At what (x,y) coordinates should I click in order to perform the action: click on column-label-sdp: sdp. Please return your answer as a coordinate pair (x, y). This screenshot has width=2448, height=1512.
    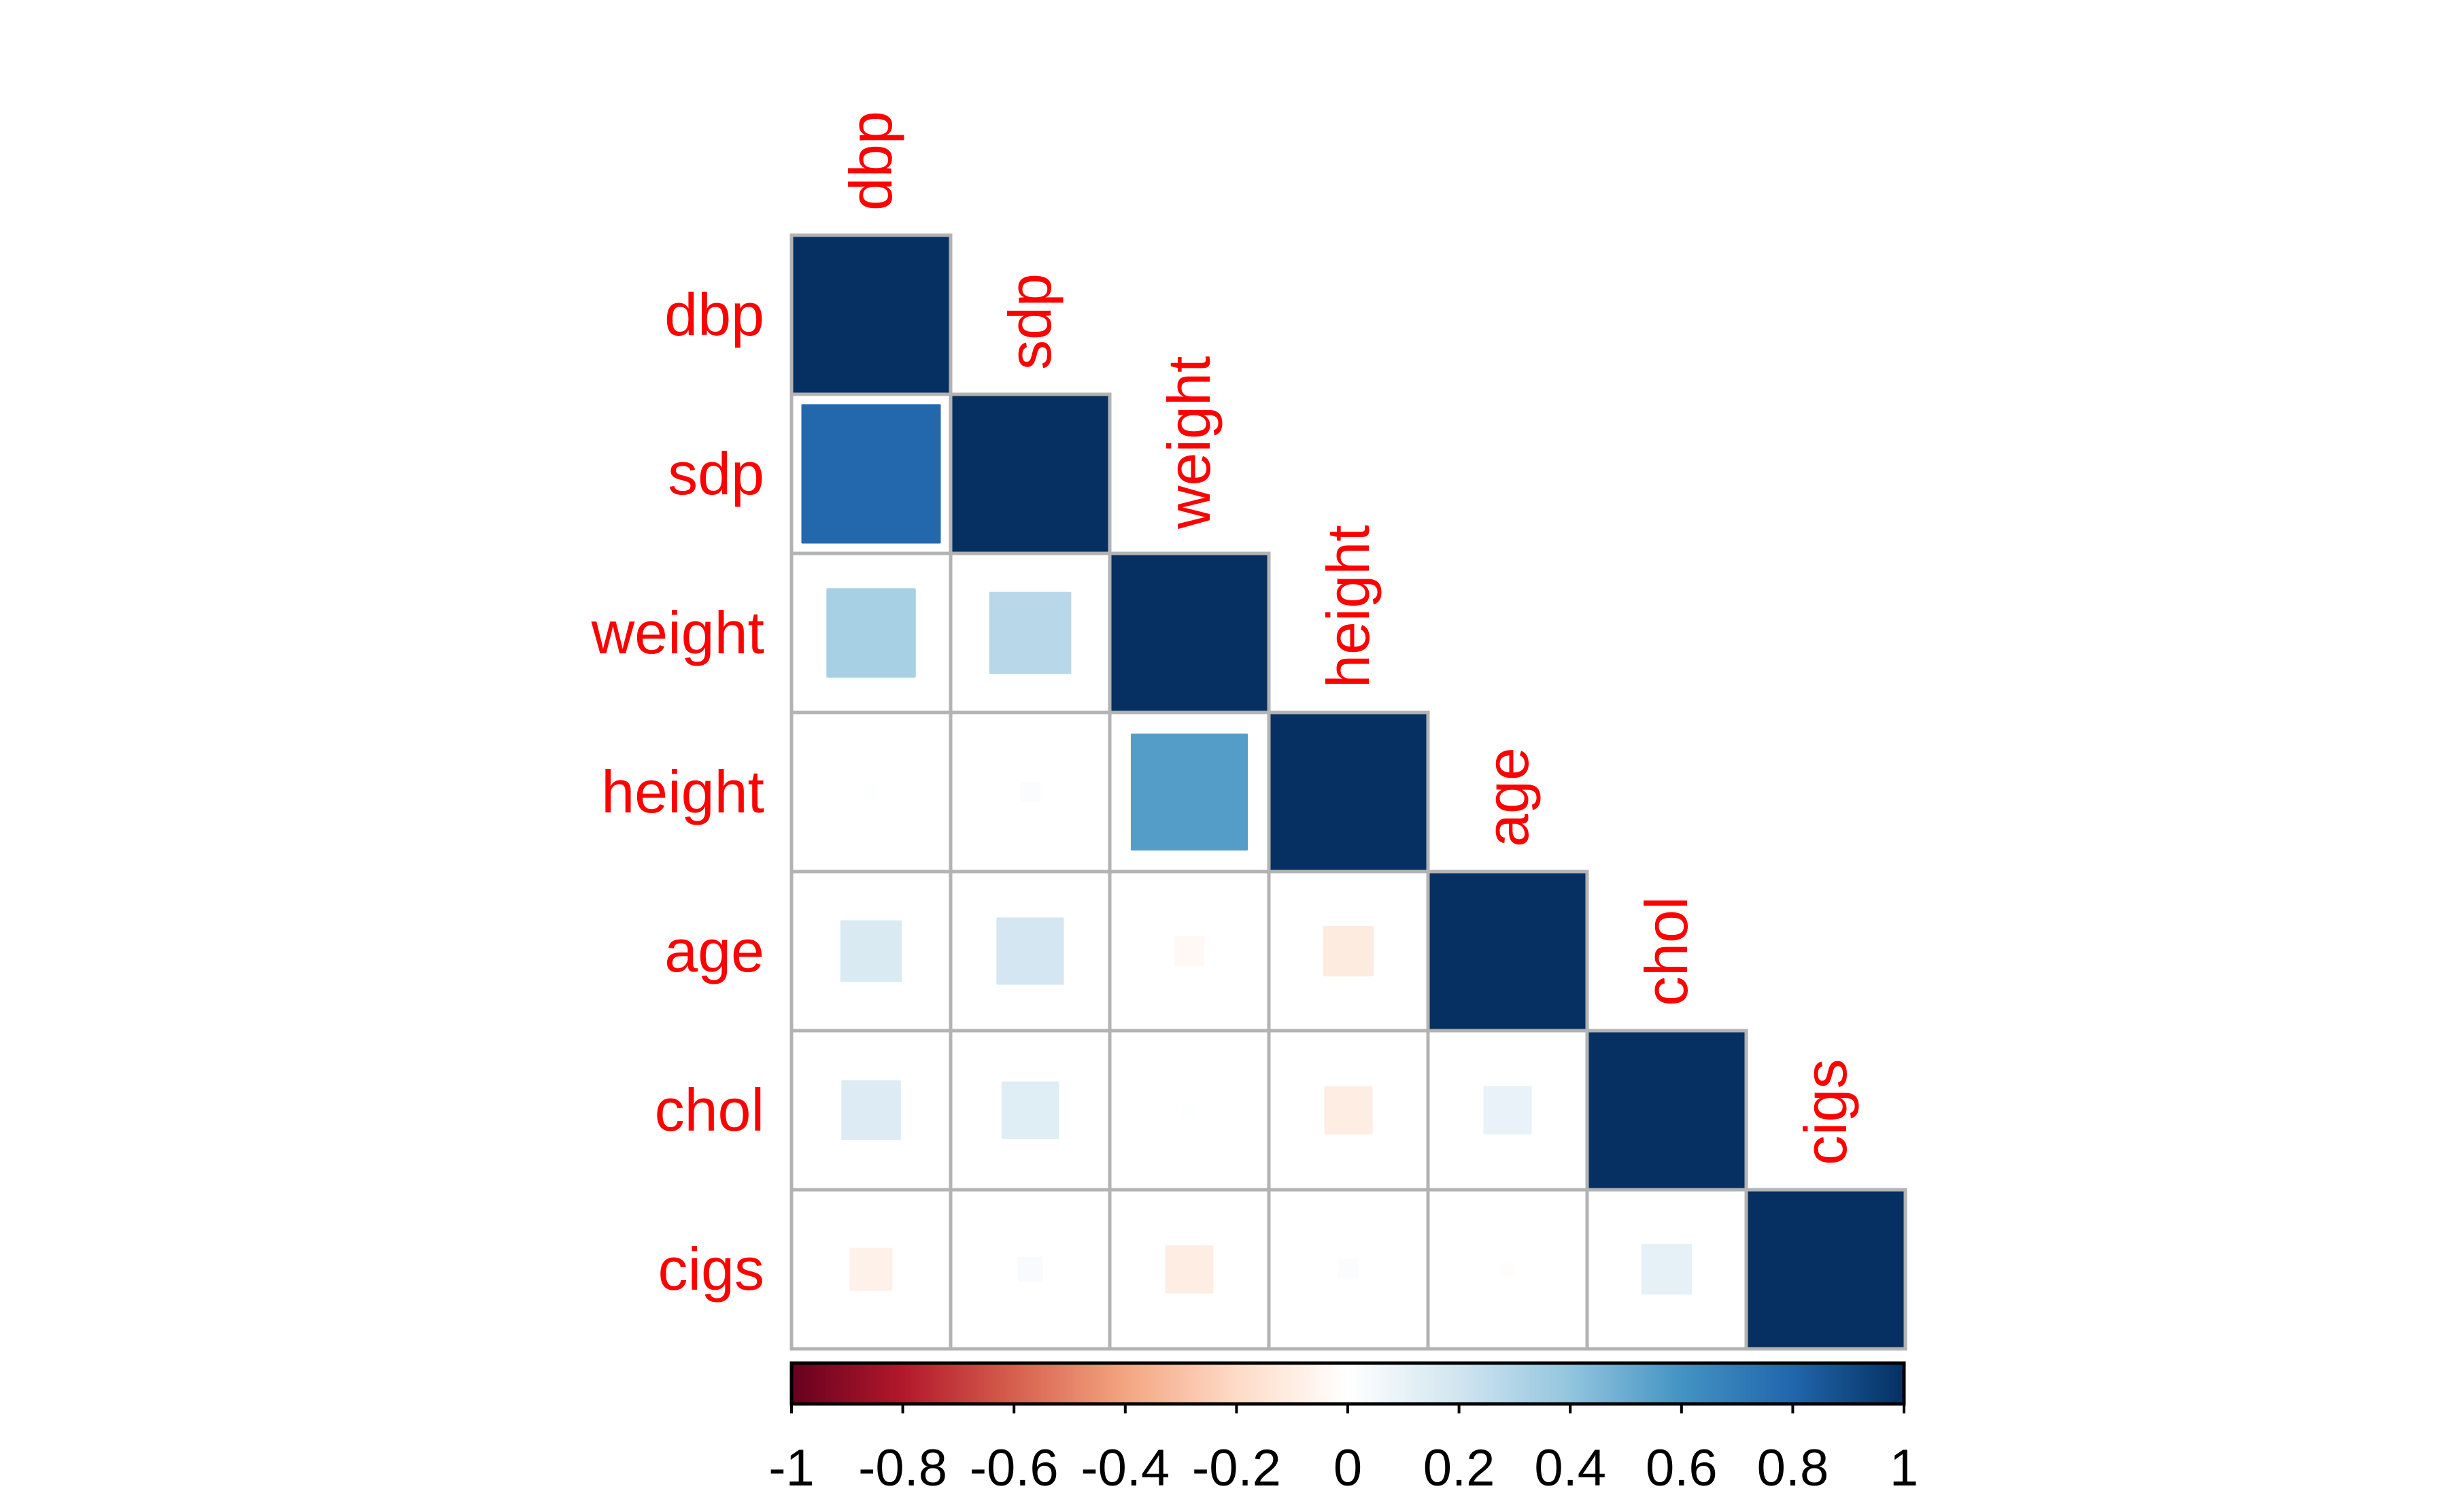
    Looking at the image, I should click on (1030, 321).